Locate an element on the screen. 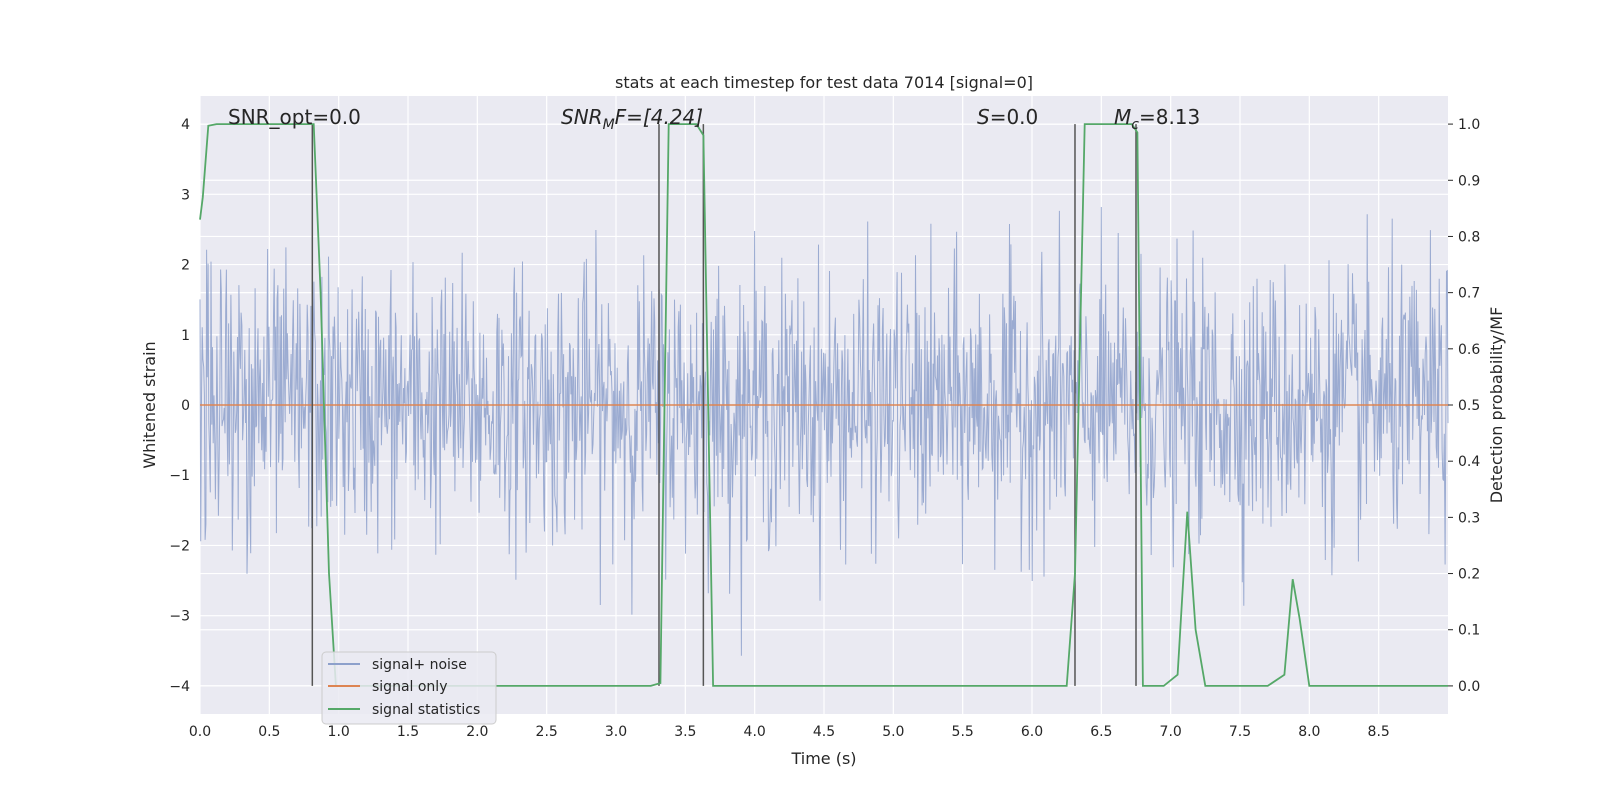 This screenshot has width=1600, height=800. x-tick-label: 1.0 is located at coordinates (339, 732).